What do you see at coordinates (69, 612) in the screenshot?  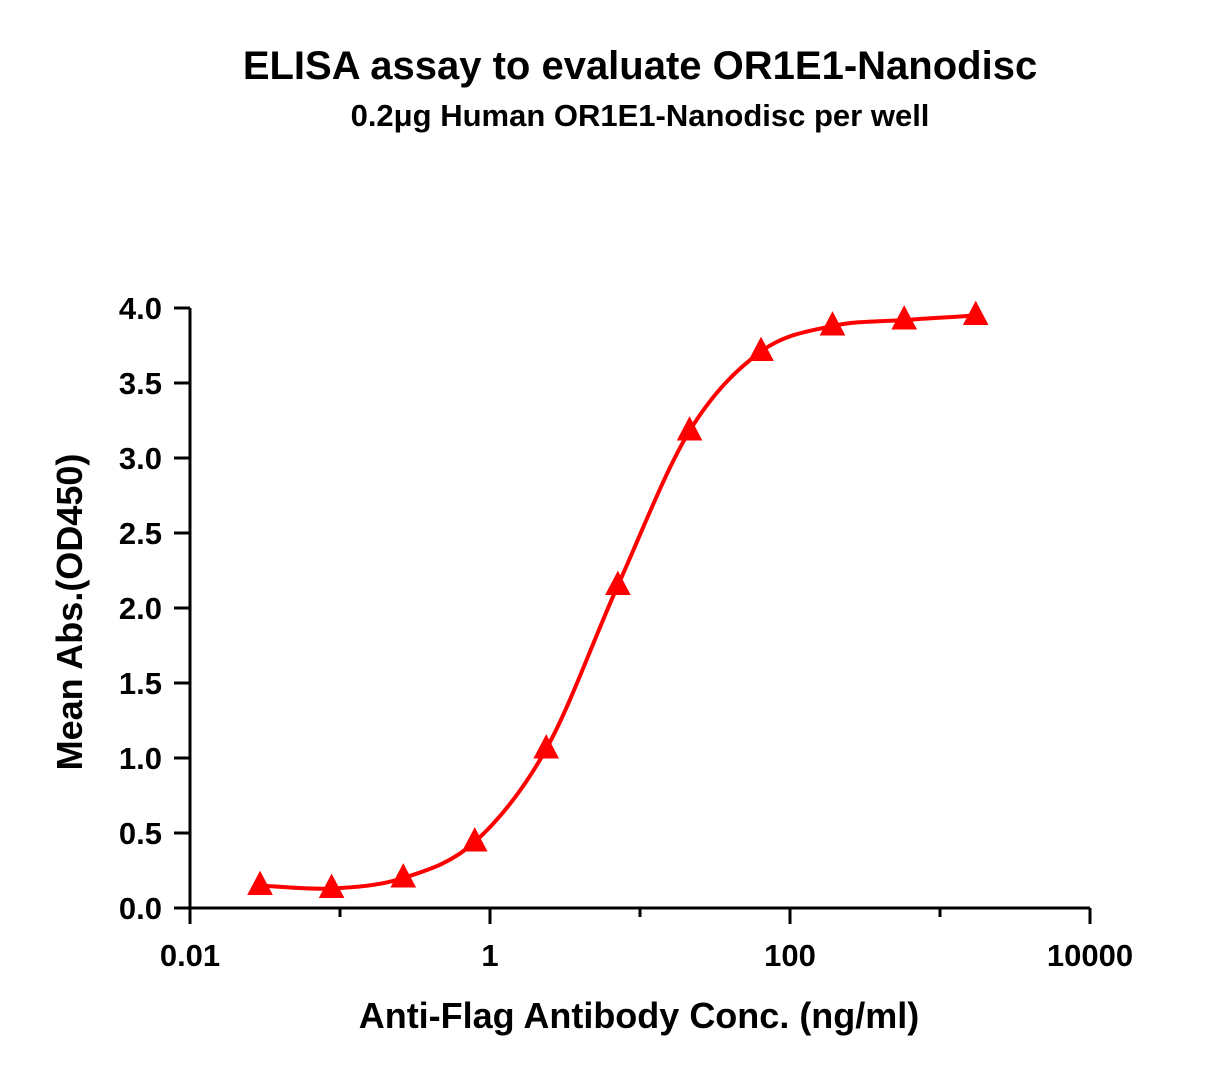 I see `y-axis-title: Mean Abs.(OD450)` at bounding box center [69, 612].